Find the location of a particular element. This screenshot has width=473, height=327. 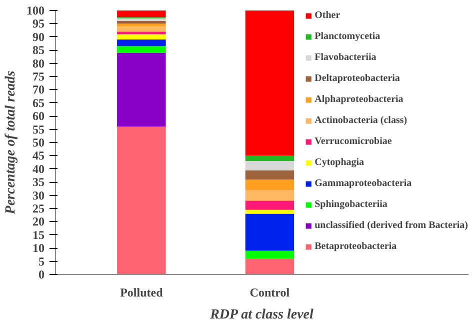

y-tick-label: 15 is located at coordinates (38, 235).